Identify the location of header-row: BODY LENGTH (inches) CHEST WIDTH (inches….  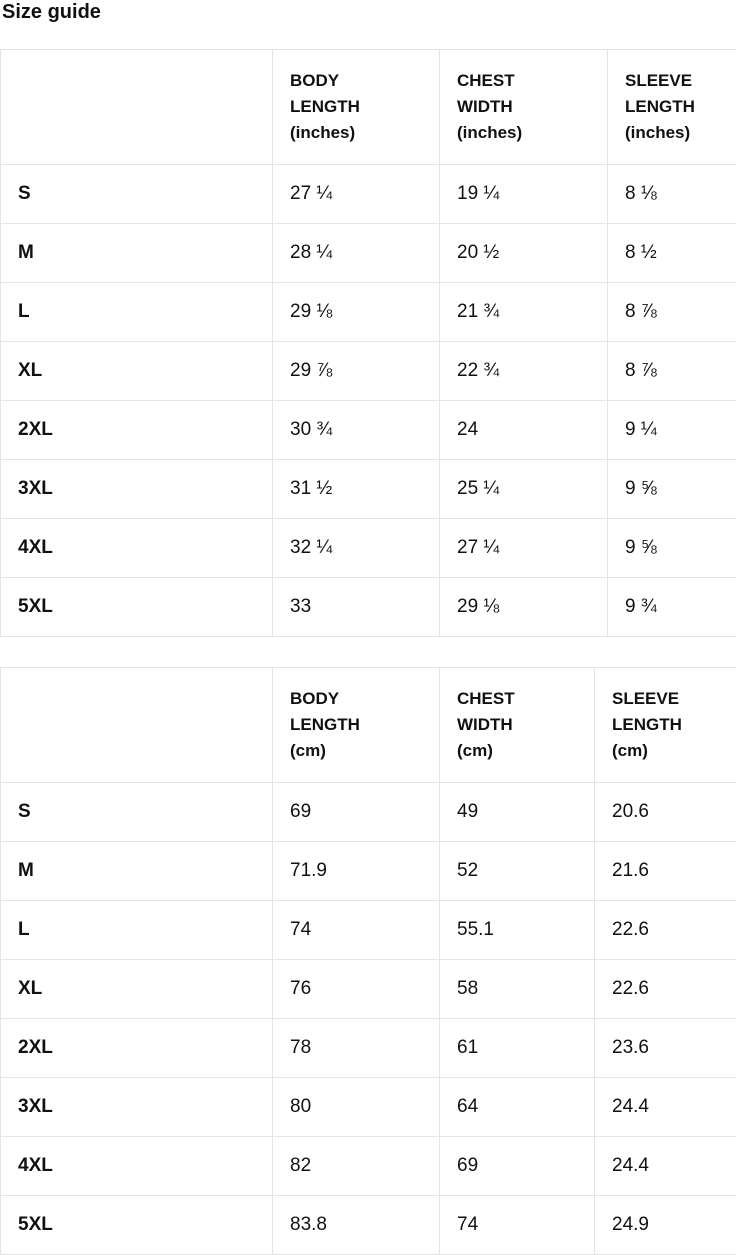
(368, 107).